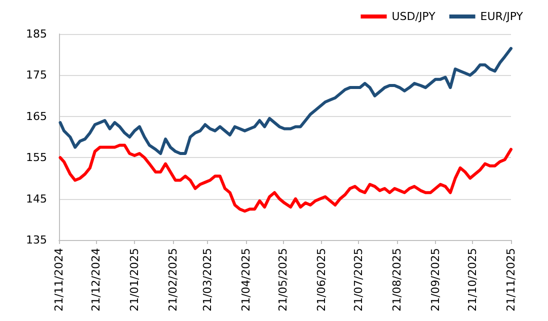 Image resolution: width=548 pixels, height=321 pixels. What do you see at coordinates (283, 280) in the screenshot?
I see `x-tick-label: 21/05/2025` at bounding box center [283, 280].